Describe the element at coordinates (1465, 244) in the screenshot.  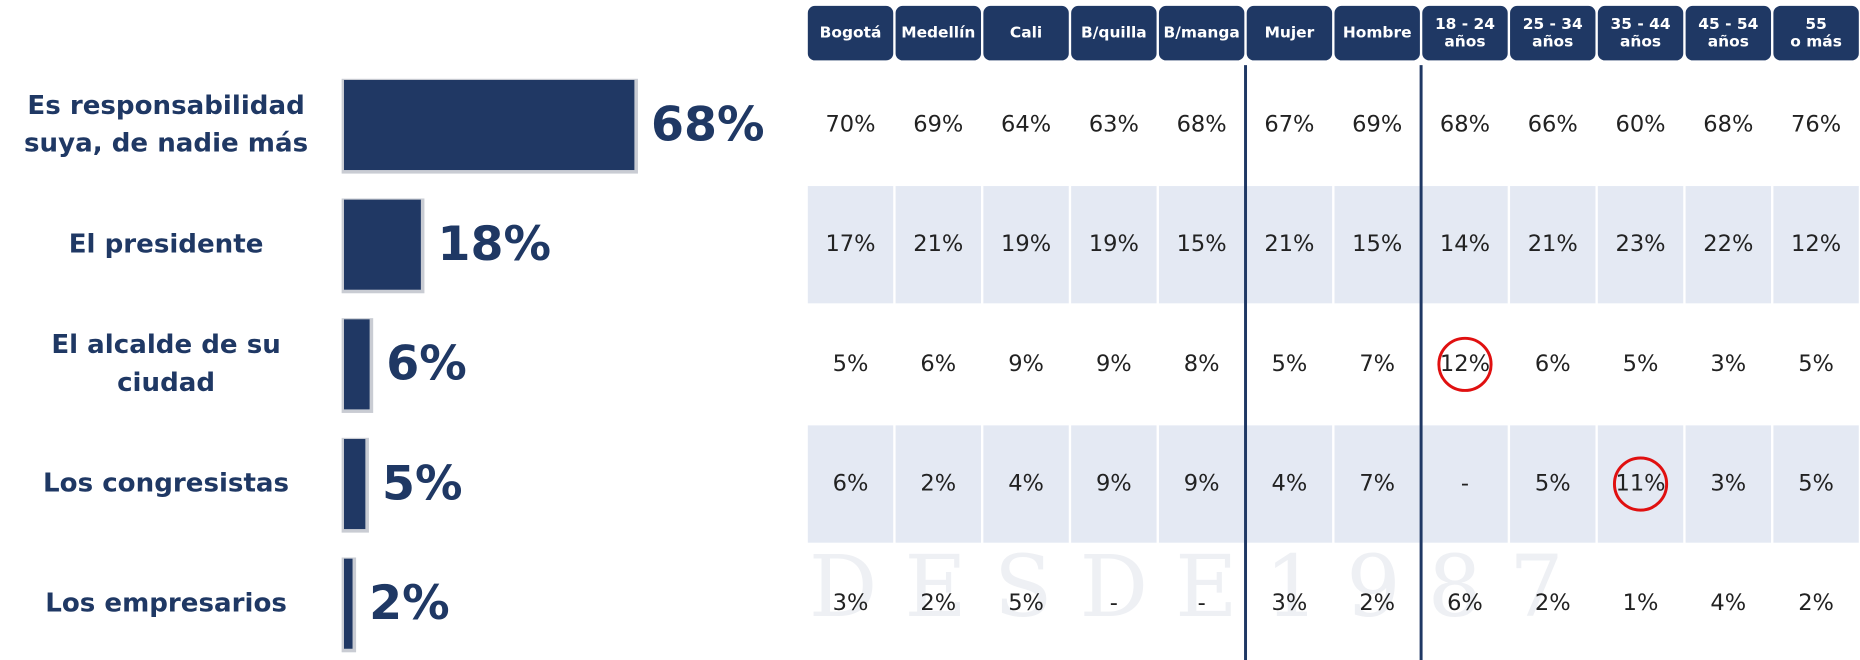
I see `table-cell: 14%` at that location.